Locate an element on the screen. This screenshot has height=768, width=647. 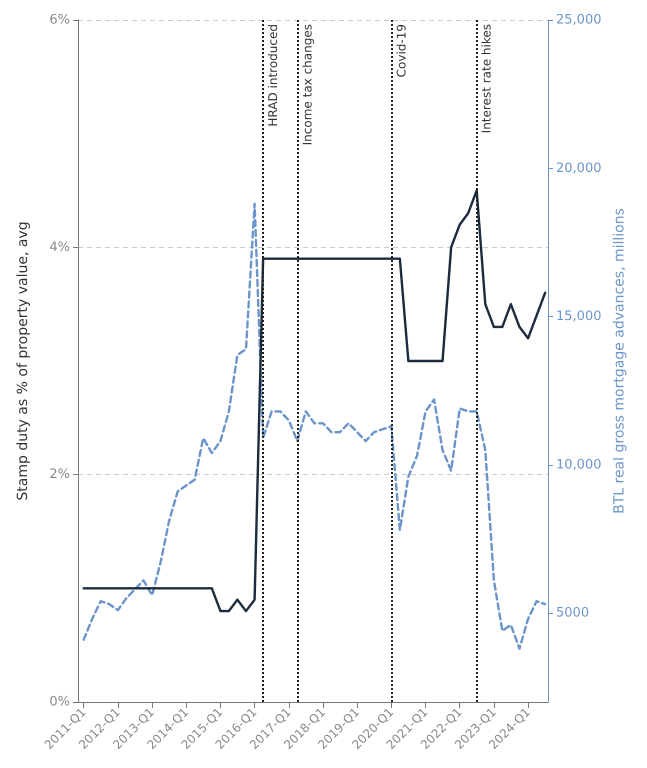
y2-tick-label: 25,000 is located at coordinates (579, 20).